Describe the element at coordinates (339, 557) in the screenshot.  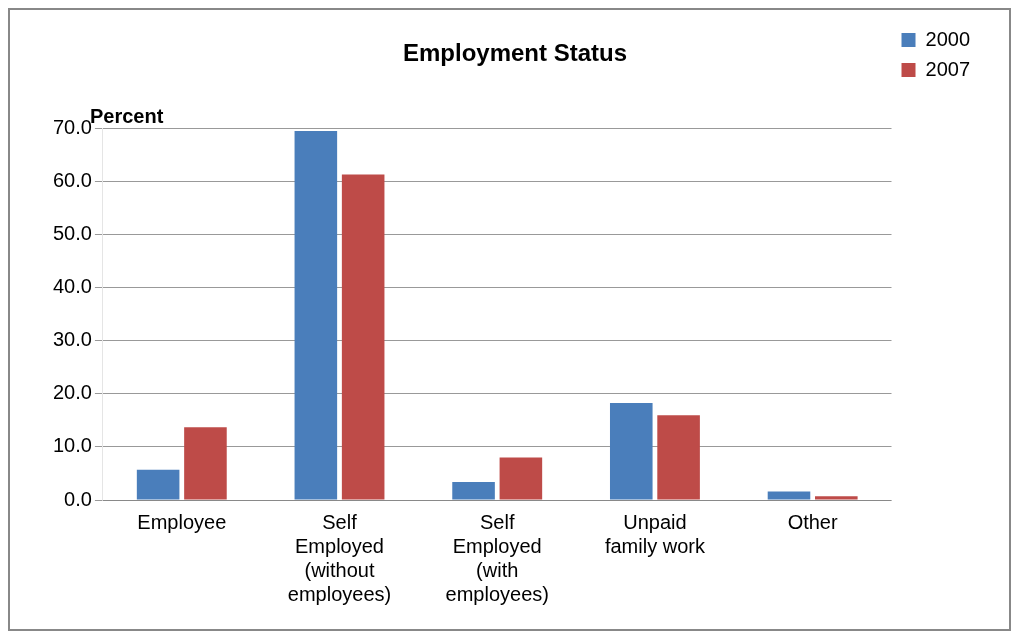
I see `x-tick-label: Self Employed (without employees)` at that location.